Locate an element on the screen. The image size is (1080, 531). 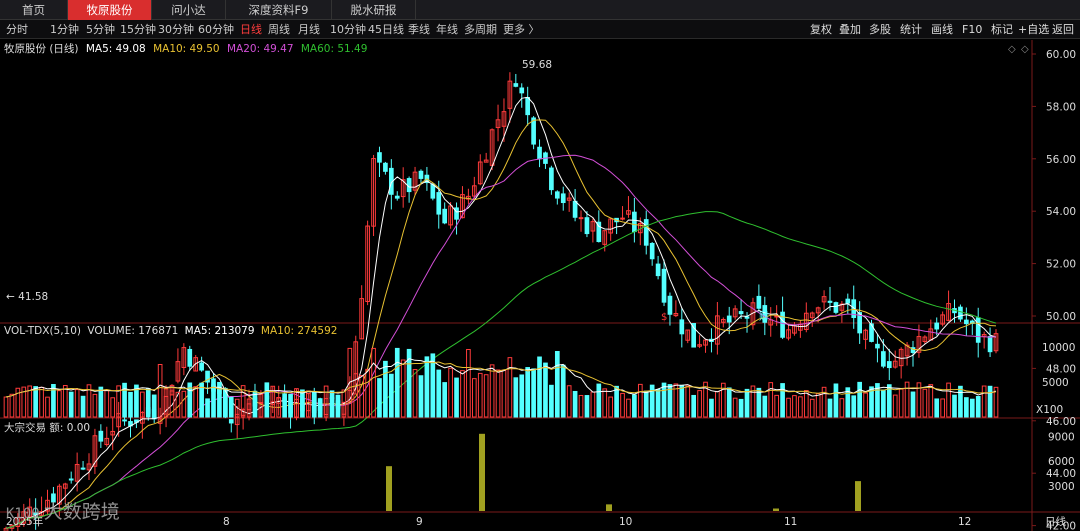
period-11: 季线 is located at coordinates (419, 29).